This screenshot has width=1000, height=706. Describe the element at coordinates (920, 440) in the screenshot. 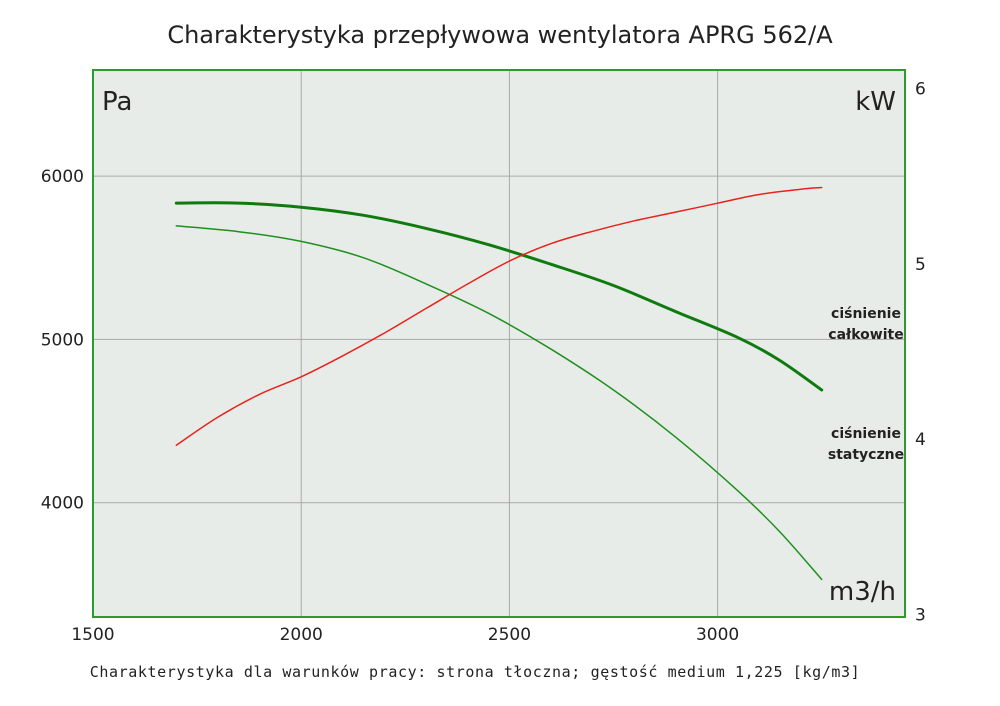

I see `y2-tick-label-4: 4` at that location.